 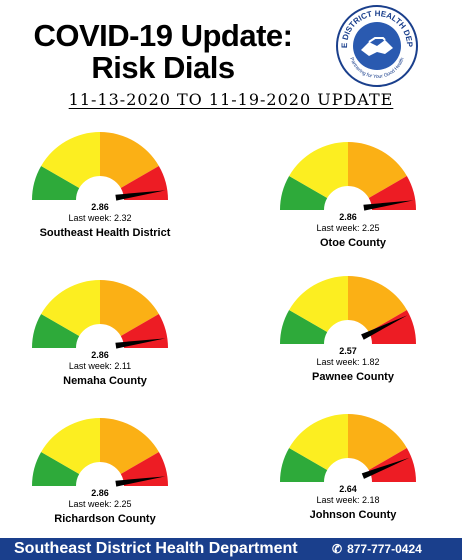 I want to click on dial-district-name: Richardson County, so click(x=105, y=519).